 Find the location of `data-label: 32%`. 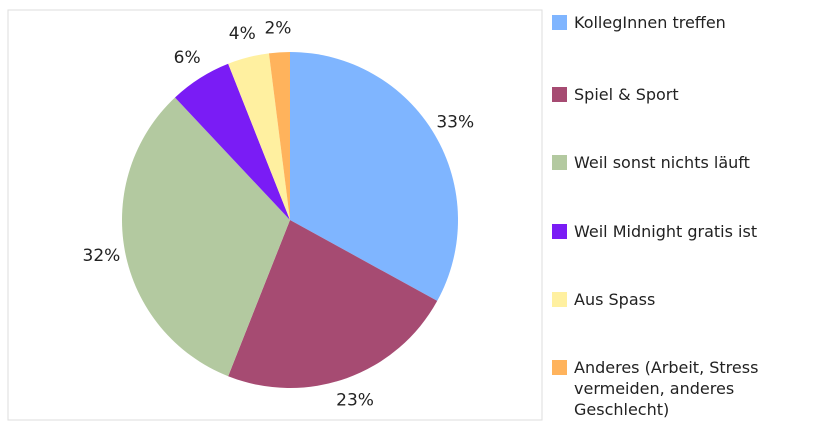

data-label: 32% is located at coordinates (102, 256).